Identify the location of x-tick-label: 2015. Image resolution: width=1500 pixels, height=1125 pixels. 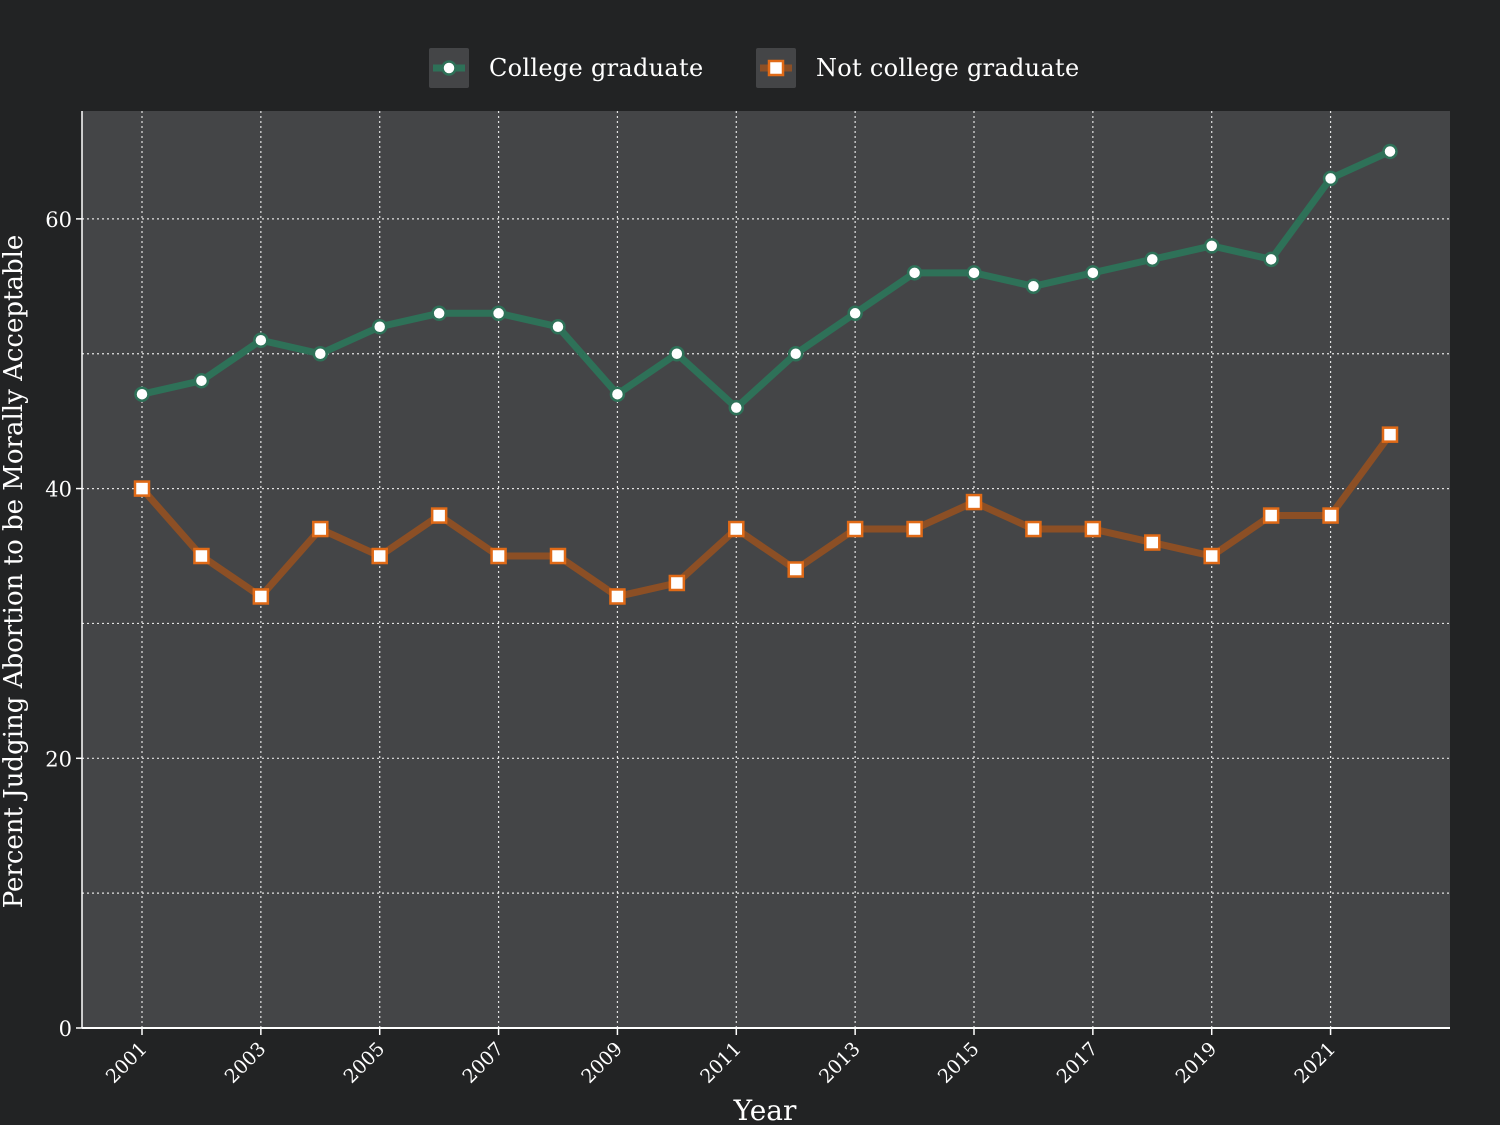
(959, 1063).